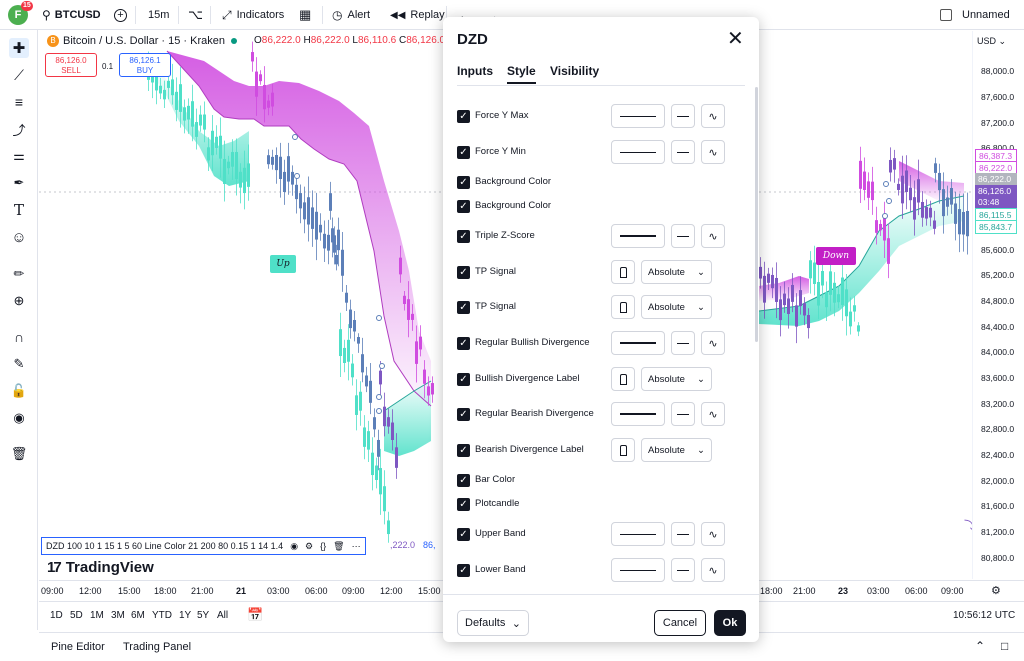  What do you see at coordinates (120, 15) in the screenshot?
I see `compare-add-button: +` at bounding box center [120, 15].